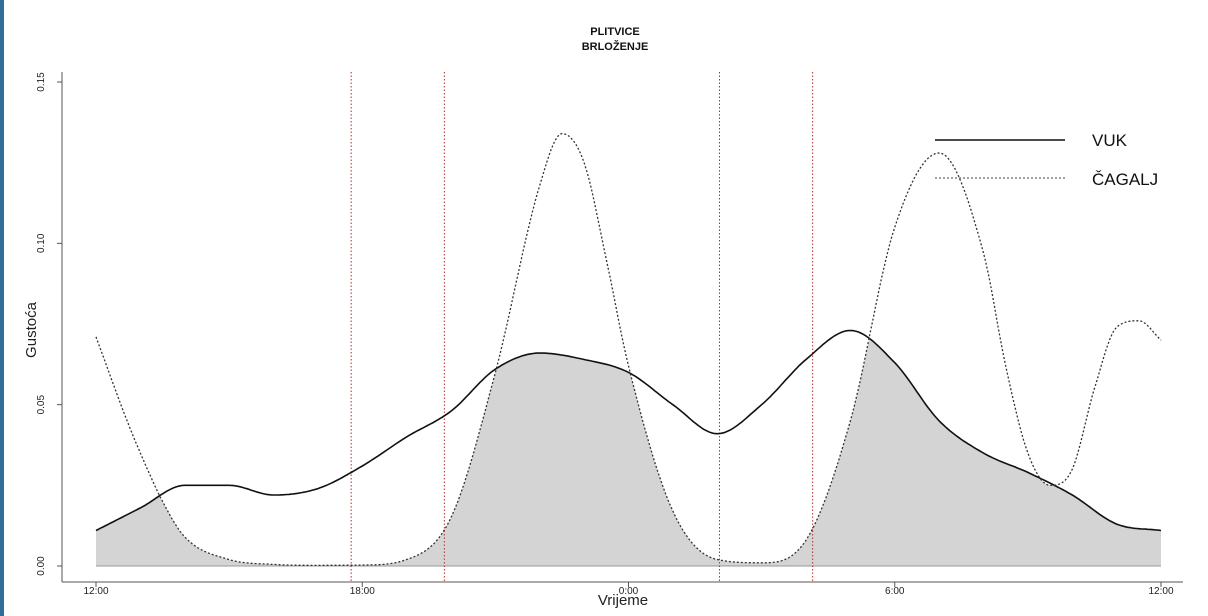 The image size is (1208, 616). Describe the element at coordinates (41, 82) in the screenshot. I see `y-tick-label: 0.15` at that location.